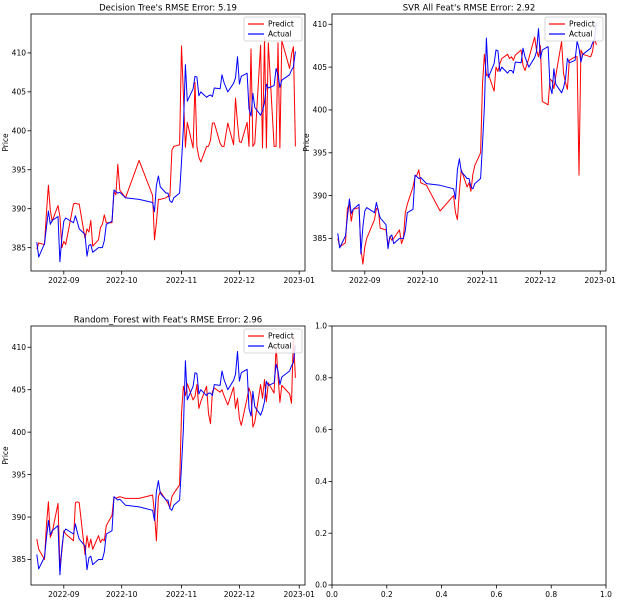 Image resolution: width=626 pixels, height=610 pixels. Describe the element at coordinates (321, 585) in the screenshot. I see `y-tick-label: 0.0` at that location.